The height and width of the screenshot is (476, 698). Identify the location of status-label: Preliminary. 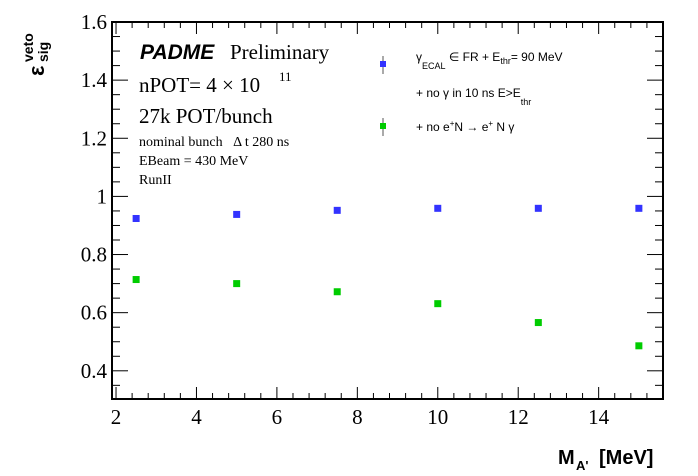
(280, 52).